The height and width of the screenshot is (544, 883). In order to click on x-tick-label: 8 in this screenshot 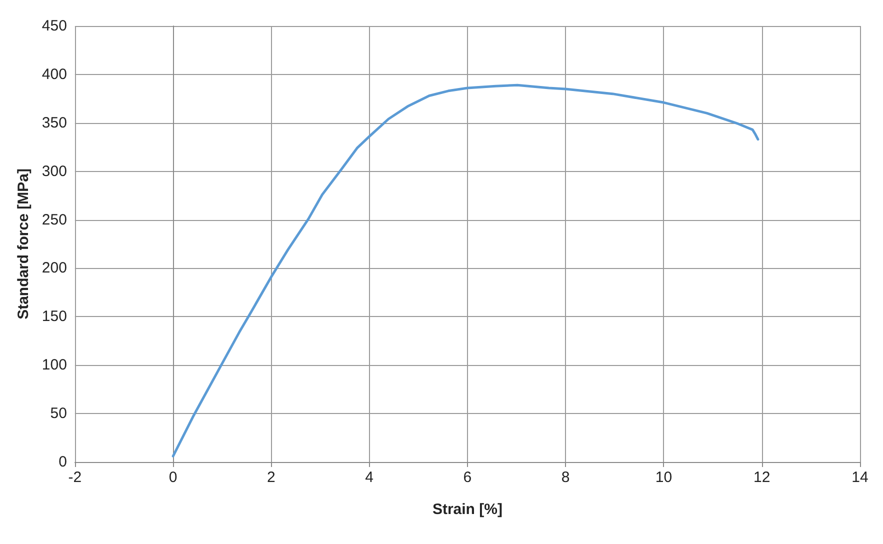, I will do `click(565, 477)`.